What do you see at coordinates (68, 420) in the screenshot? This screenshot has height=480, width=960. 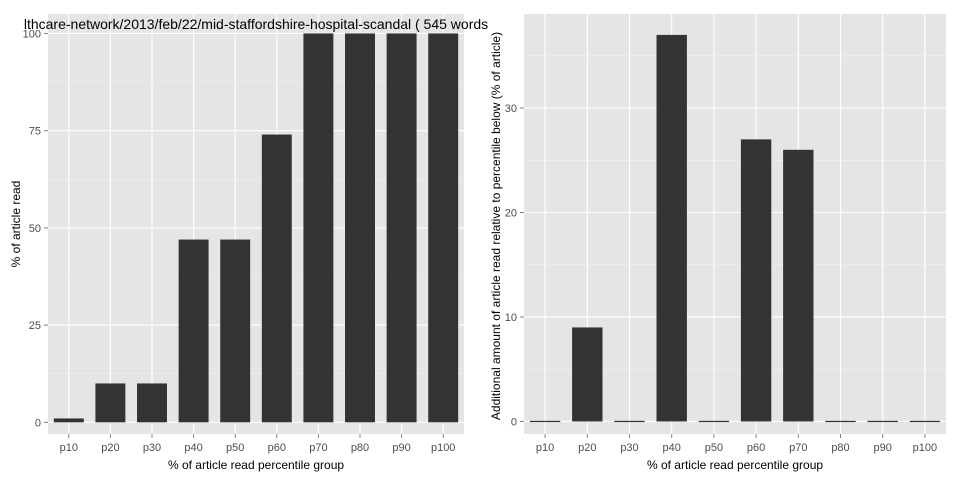 I see `left-bar-p10` at bounding box center [68, 420].